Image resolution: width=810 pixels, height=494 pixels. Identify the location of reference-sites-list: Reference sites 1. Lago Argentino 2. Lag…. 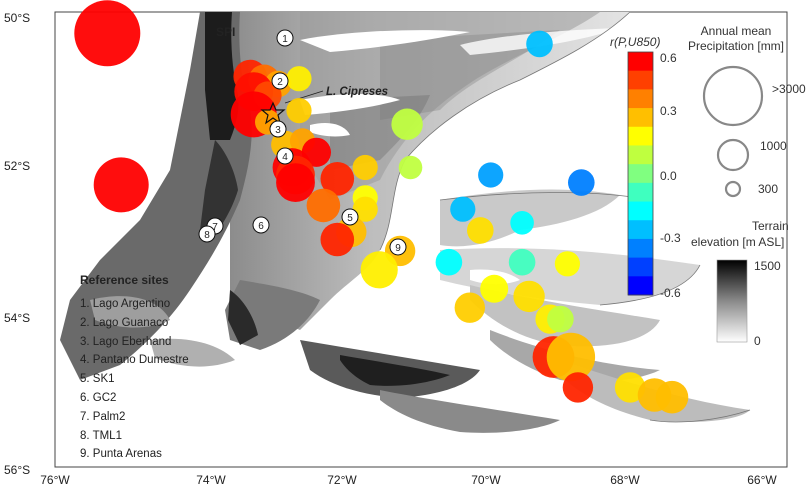
(134, 366).